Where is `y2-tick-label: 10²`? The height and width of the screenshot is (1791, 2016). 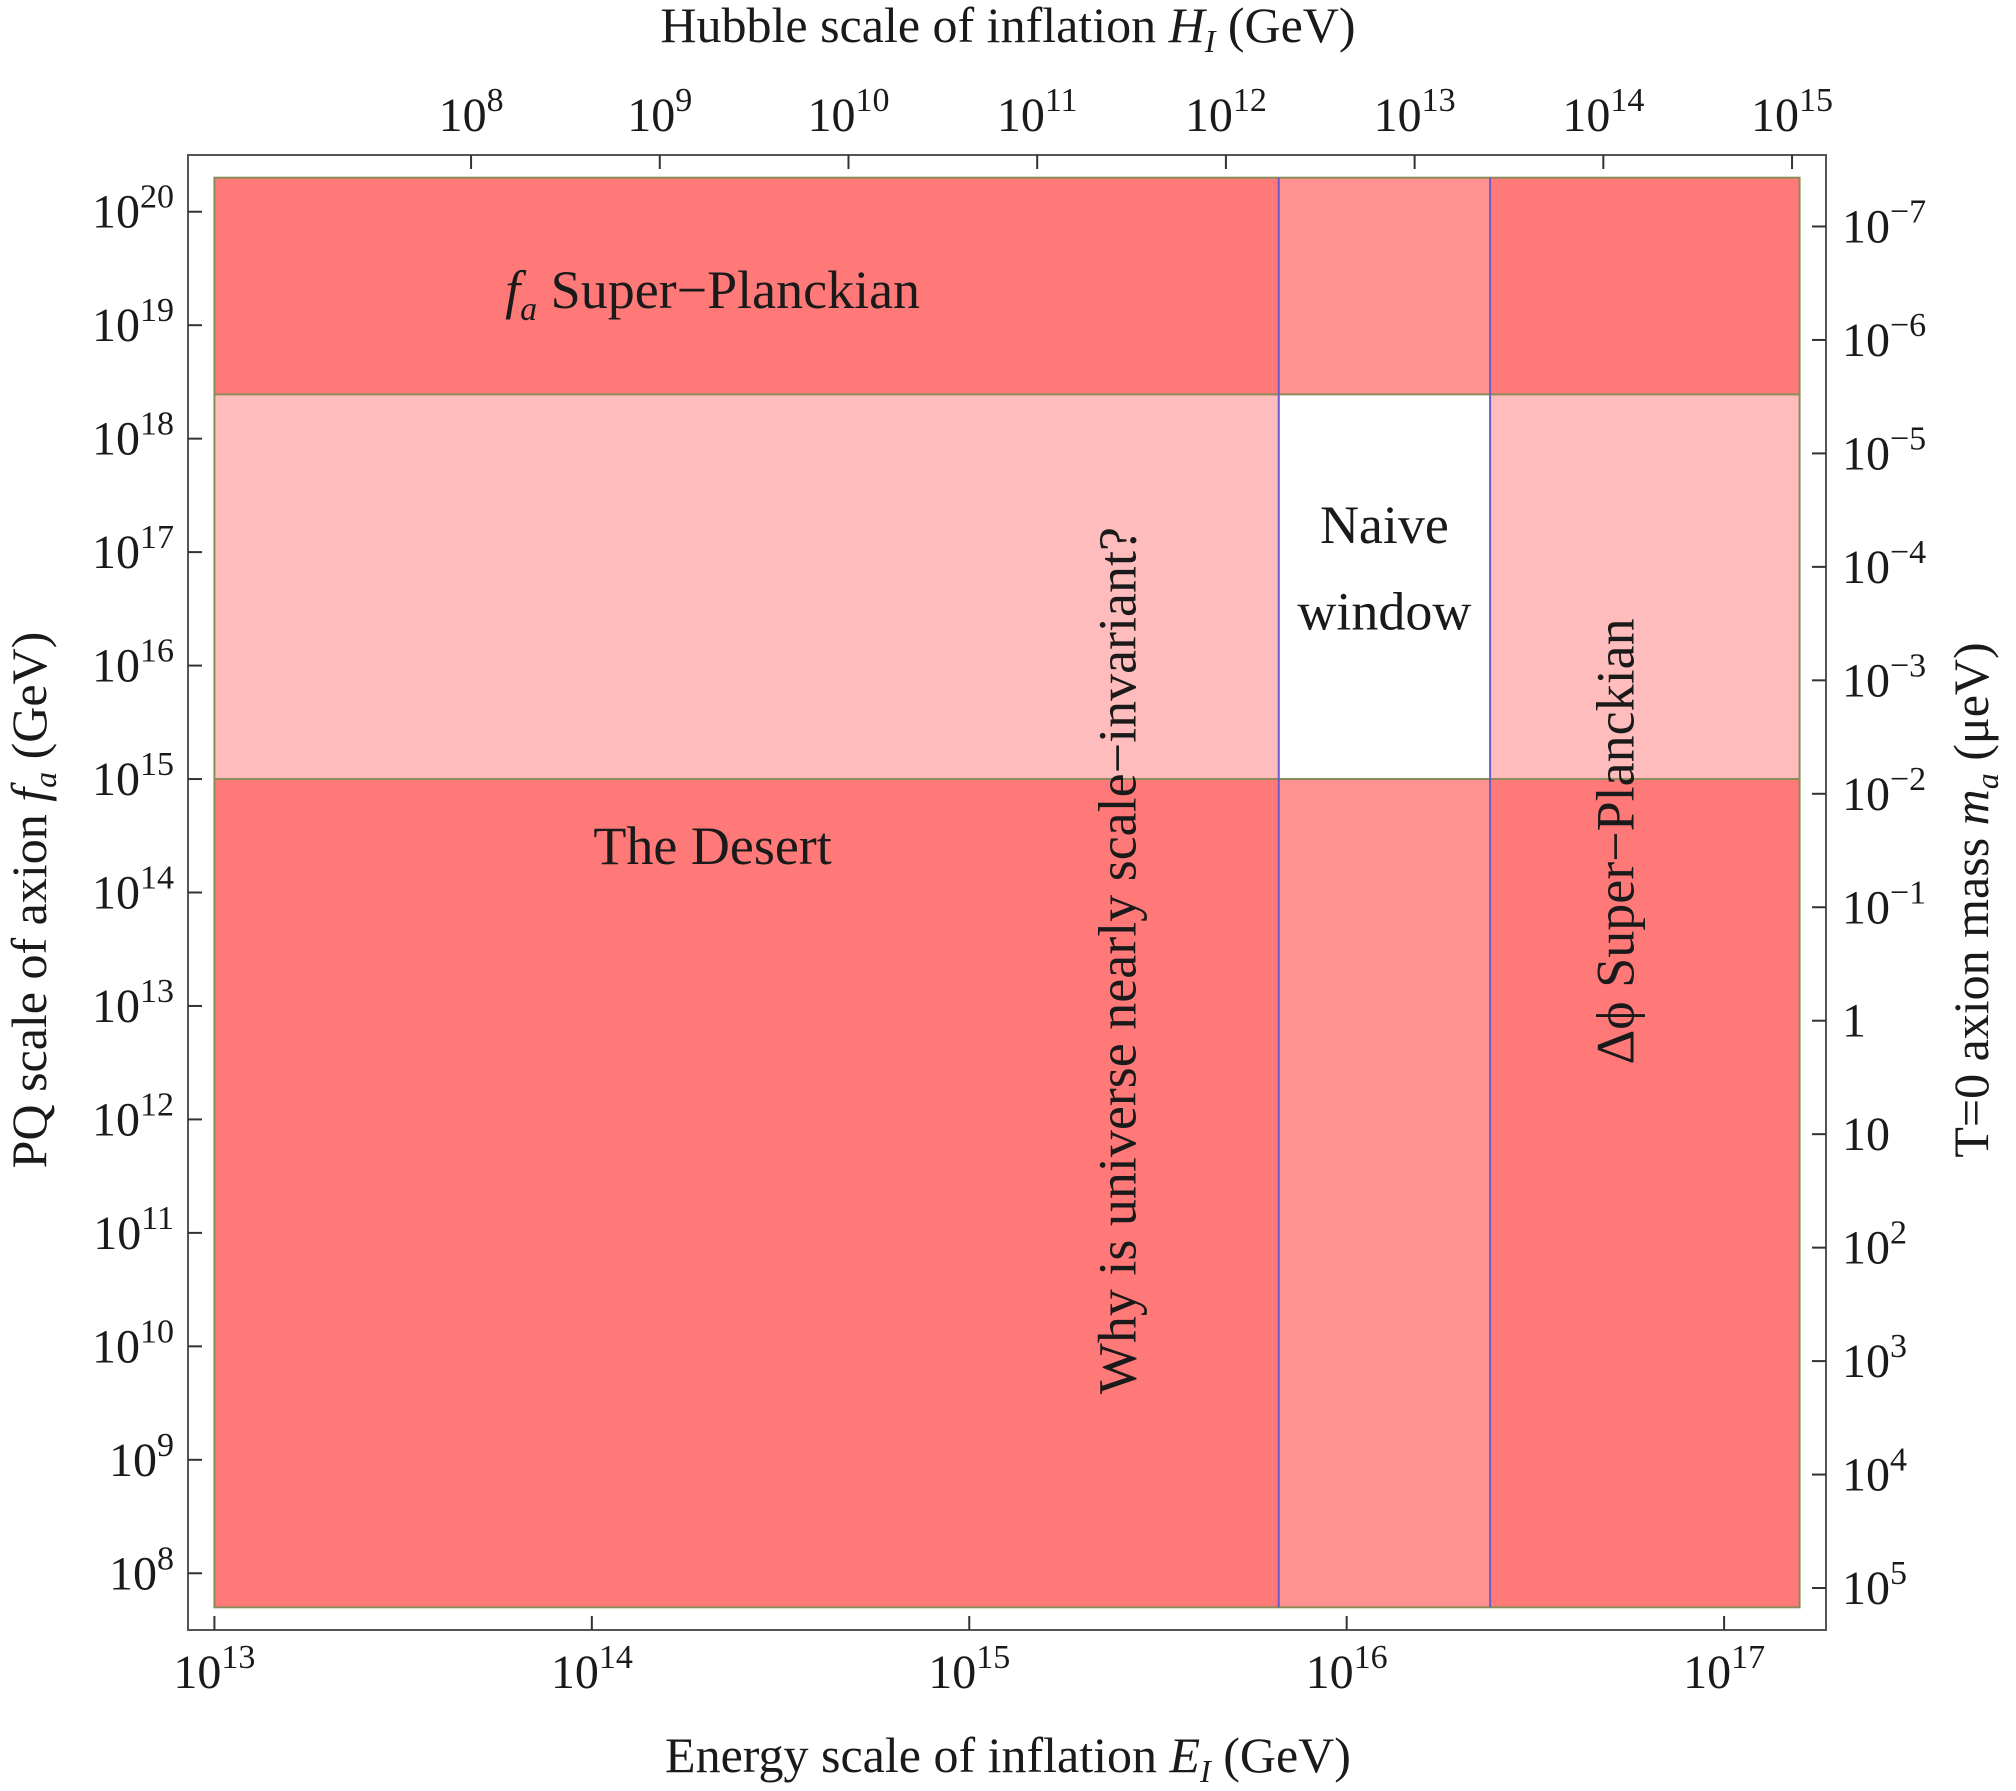
y2-tick-label: 10² is located at coordinates (1874, 1245).